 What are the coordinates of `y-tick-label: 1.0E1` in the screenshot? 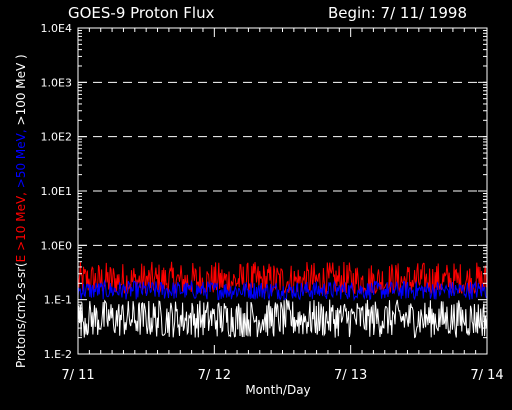 It's located at (56, 191).